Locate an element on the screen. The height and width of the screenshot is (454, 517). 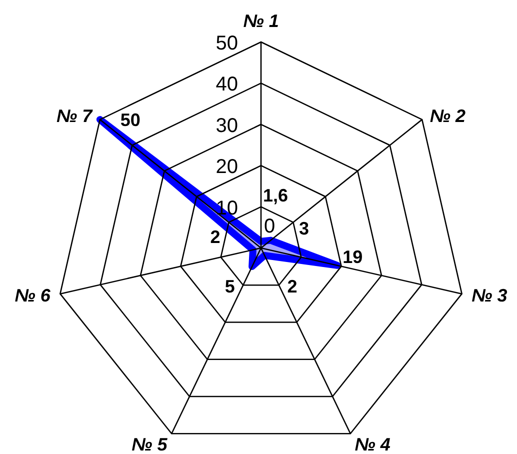
spoke-label: № 1 is located at coordinates (261, 20).